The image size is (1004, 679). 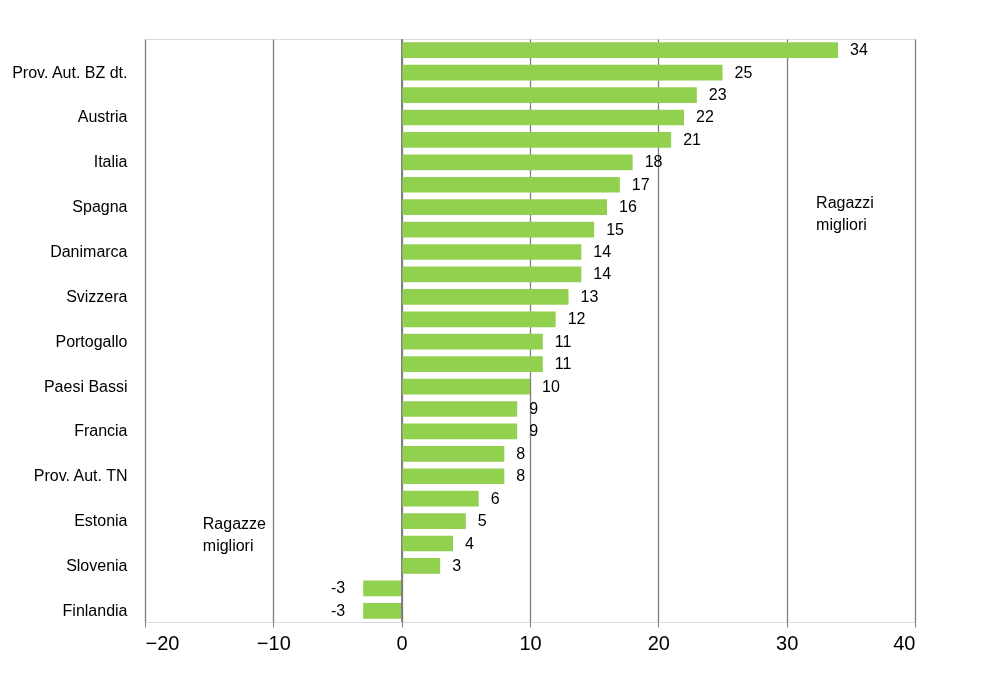 I want to click on x-tick-label: 0, so click(x=402, y=642).